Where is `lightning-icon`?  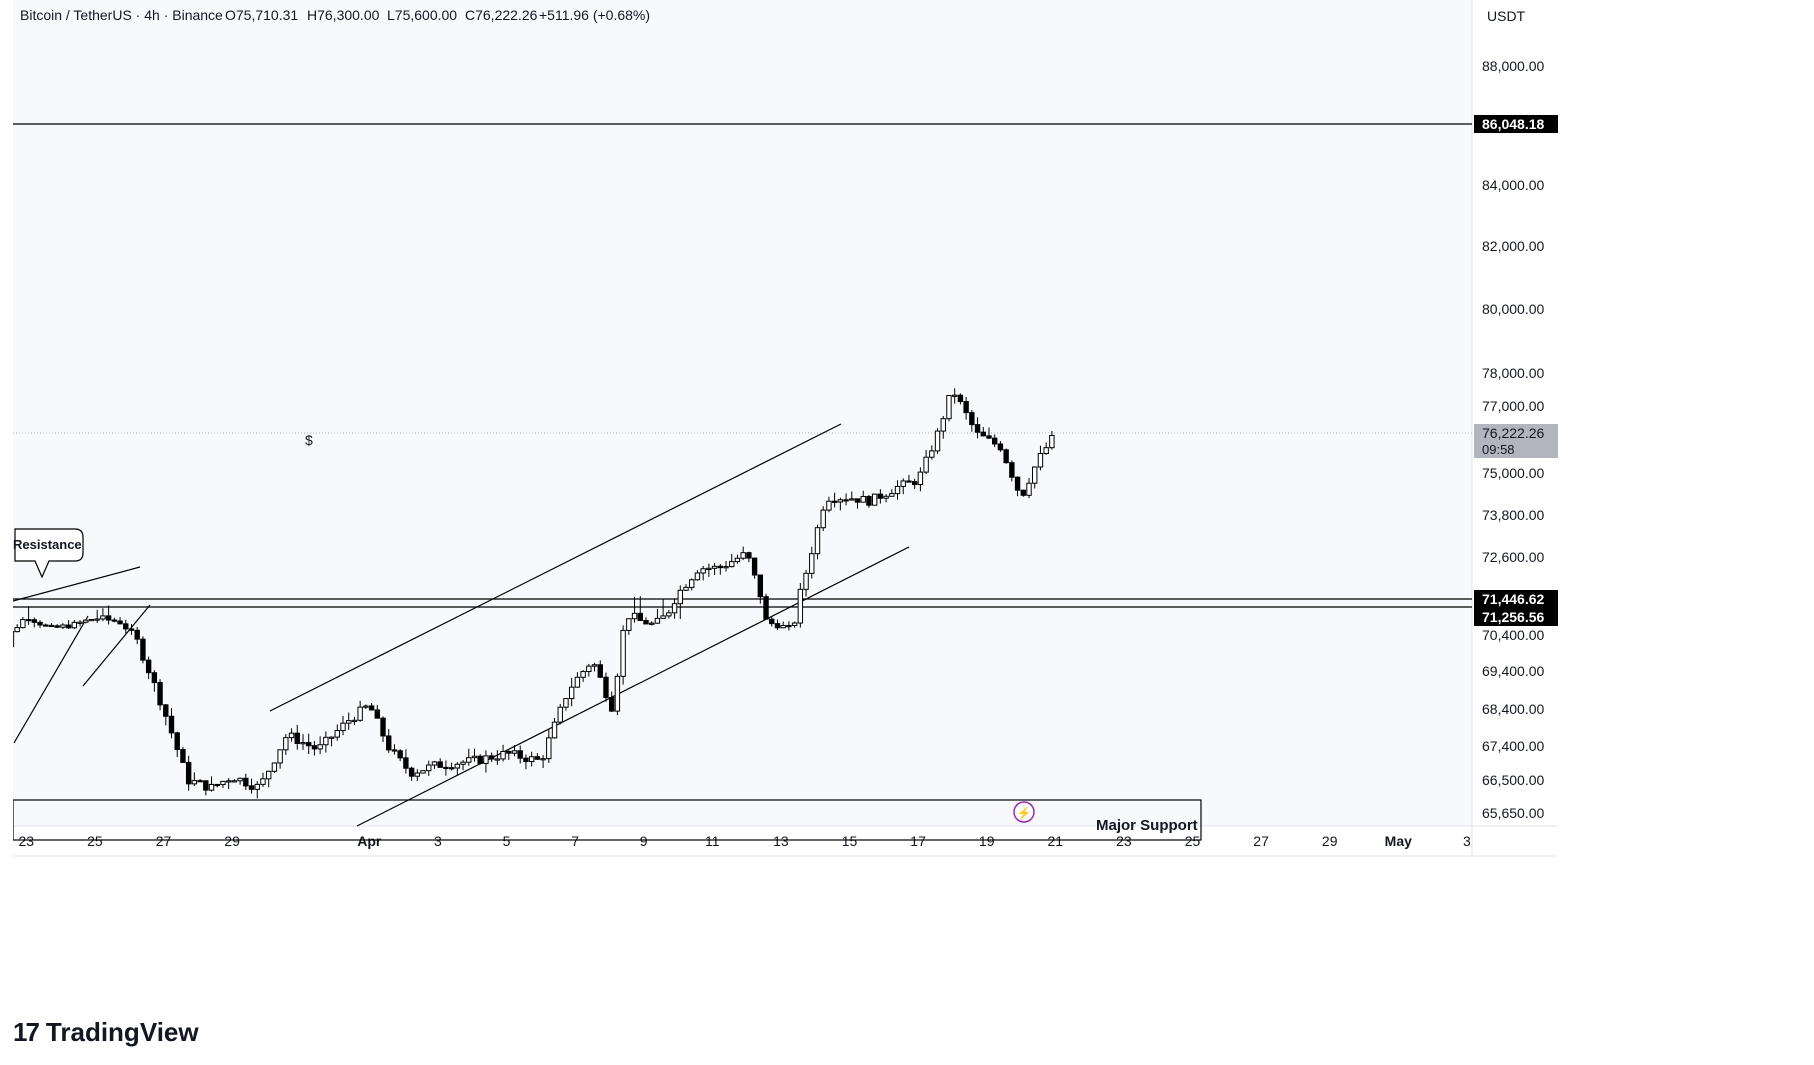 lightning-icon is located at coordinates (1024, 812).